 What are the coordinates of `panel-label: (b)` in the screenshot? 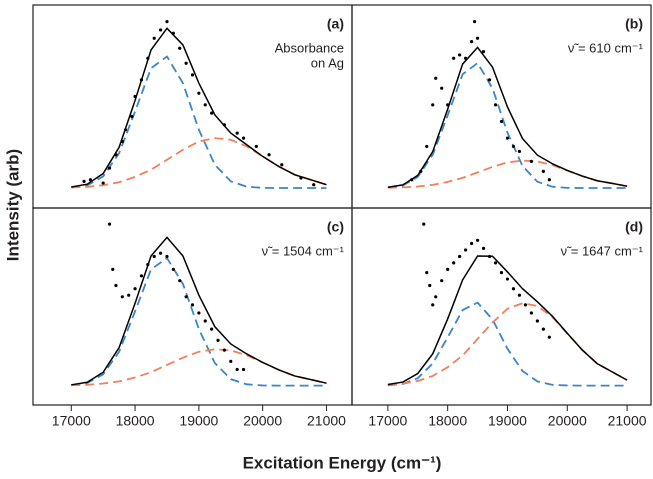 It's located at (634, 24).